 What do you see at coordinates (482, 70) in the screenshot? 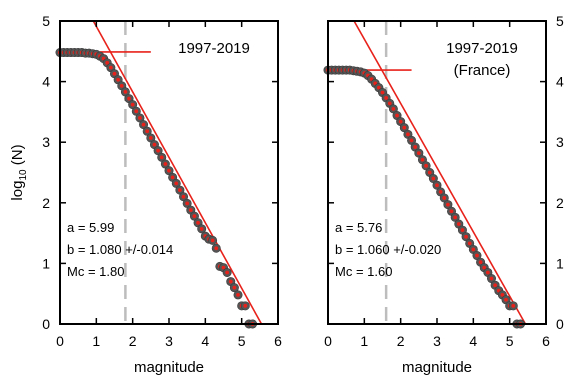
I see `panel-subtitle: (France)` at bounding box center [482, 70].